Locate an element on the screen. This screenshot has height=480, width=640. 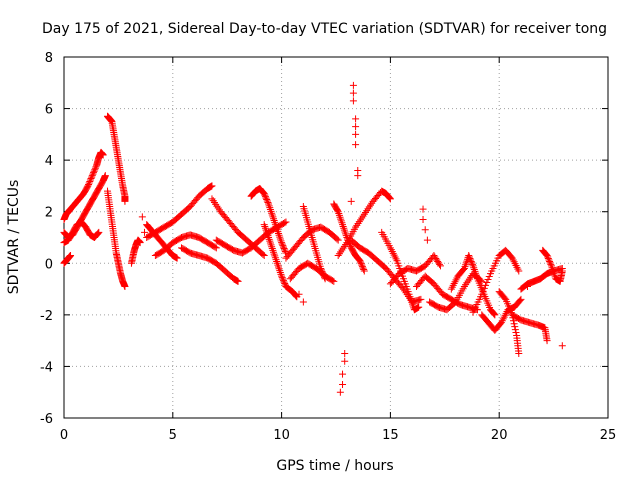
y-tick-label: -2 is located at coordinates (46, 316).